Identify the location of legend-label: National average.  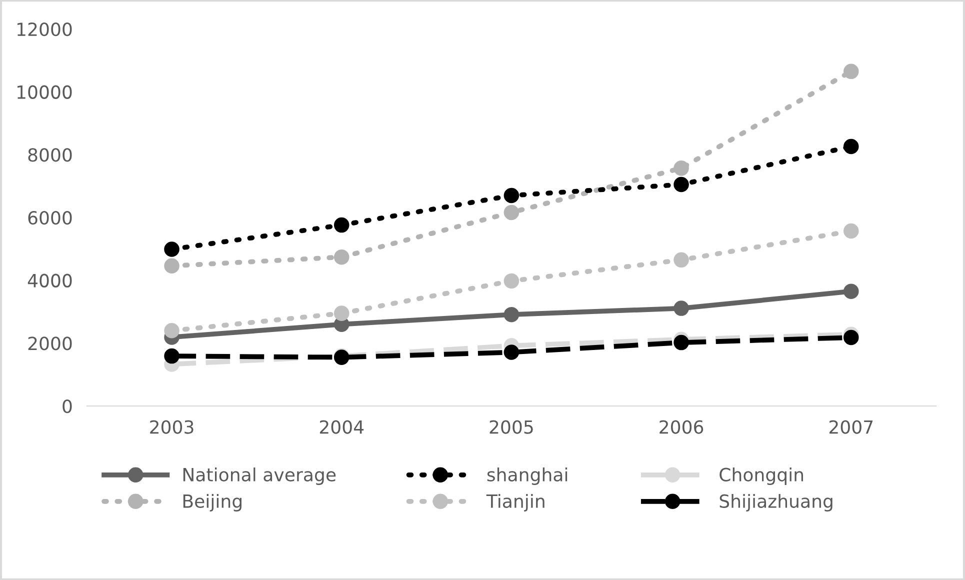
(259, 476).